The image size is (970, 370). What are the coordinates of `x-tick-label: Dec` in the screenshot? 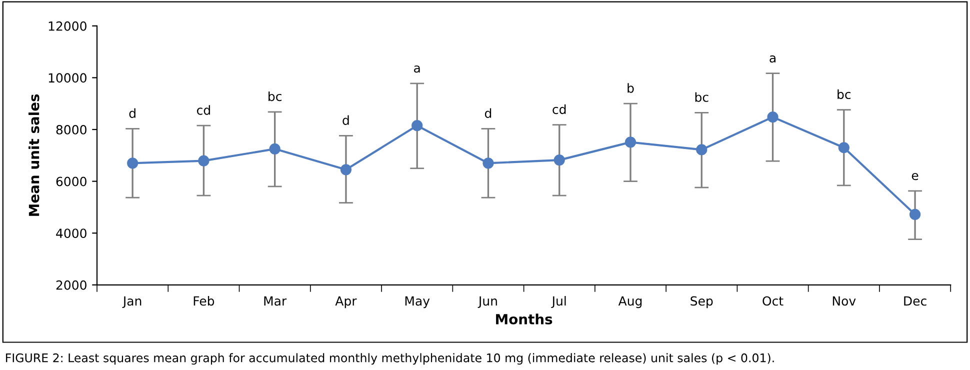 It's located at (915, 301).